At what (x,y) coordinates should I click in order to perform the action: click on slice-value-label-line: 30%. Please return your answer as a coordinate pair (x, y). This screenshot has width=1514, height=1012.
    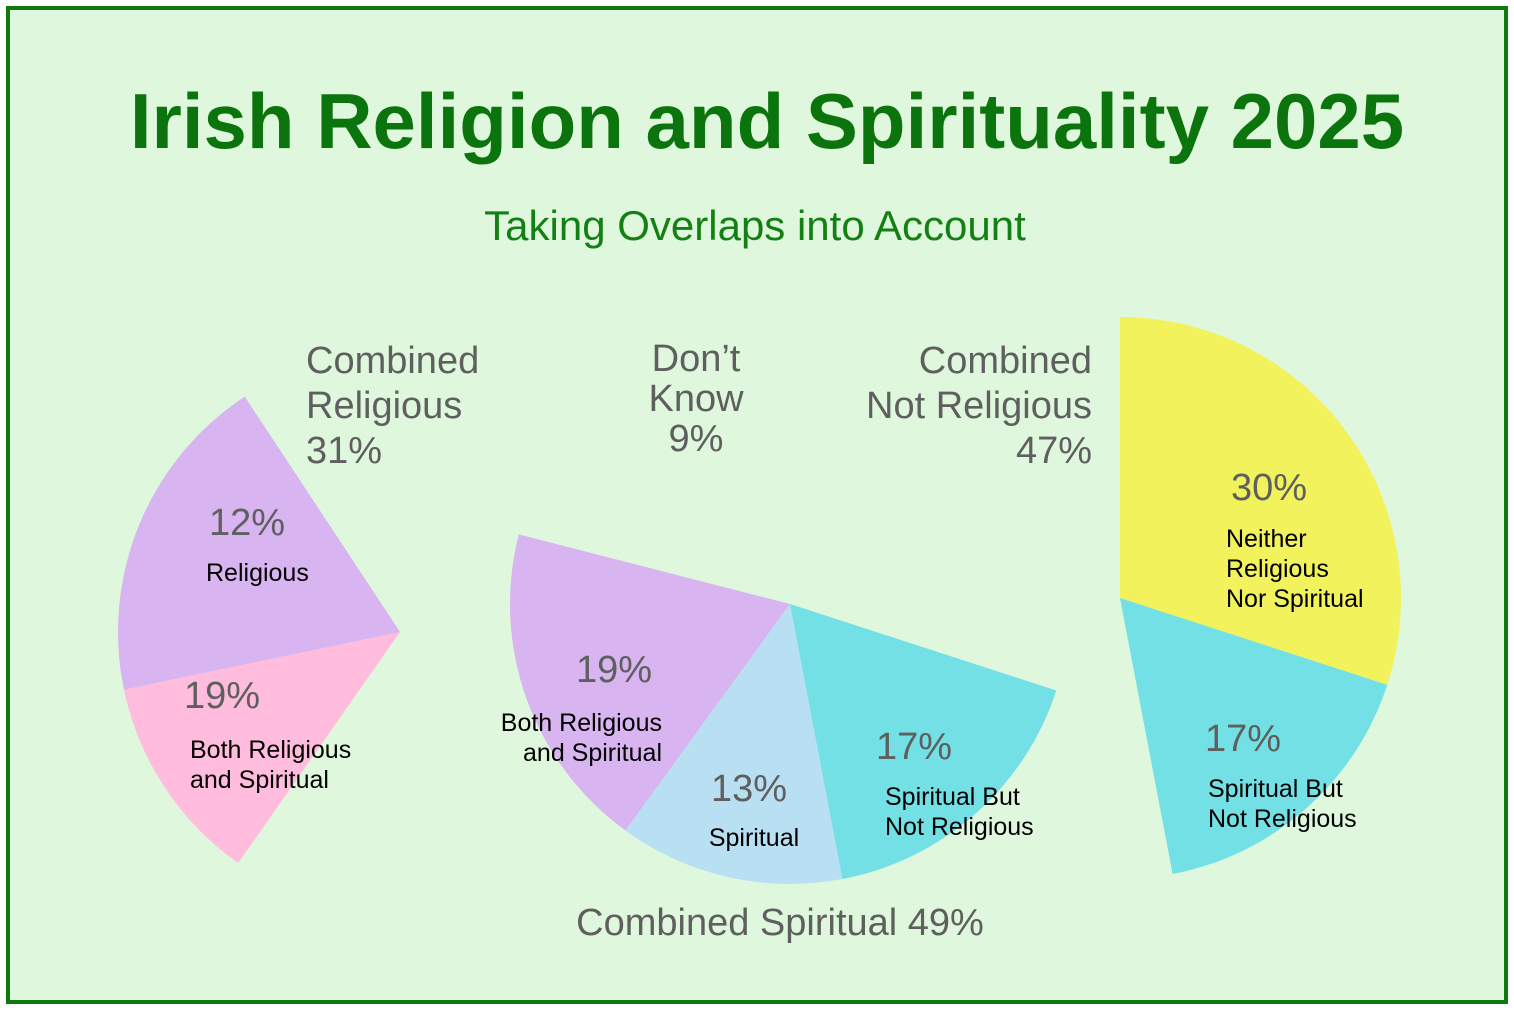
    Looking at the image, I should click on (1269, 488).